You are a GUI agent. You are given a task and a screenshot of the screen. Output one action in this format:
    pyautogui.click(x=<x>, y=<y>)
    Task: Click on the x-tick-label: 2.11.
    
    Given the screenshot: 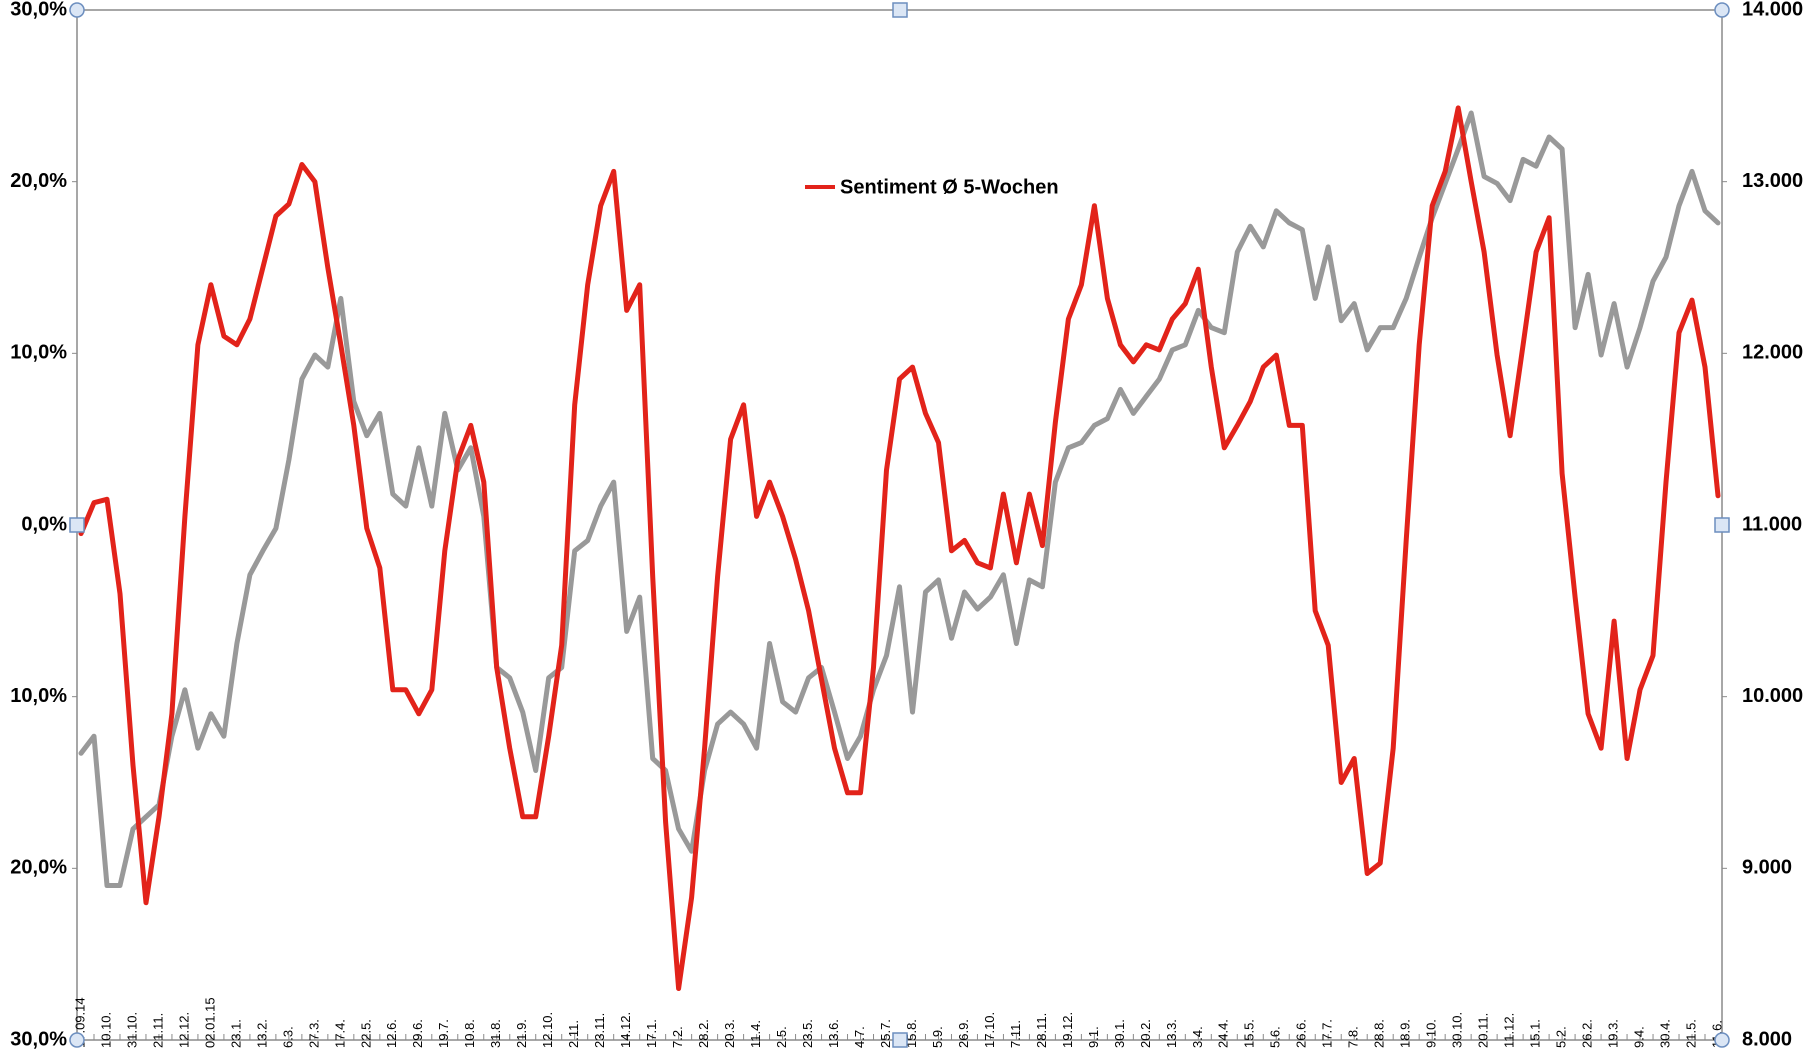 What is the action you would take?
    pyautogui.click(x=573, y=1034)
    